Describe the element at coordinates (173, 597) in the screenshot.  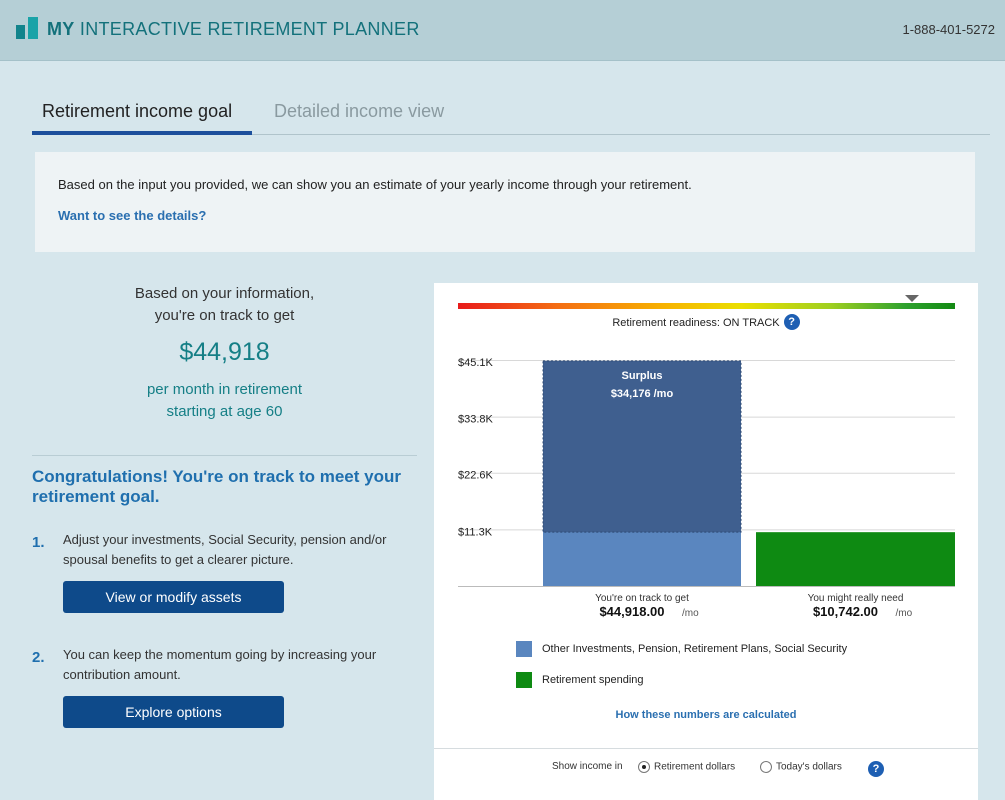
I see `view-modify-assets-button: View or modify assets` at that location.